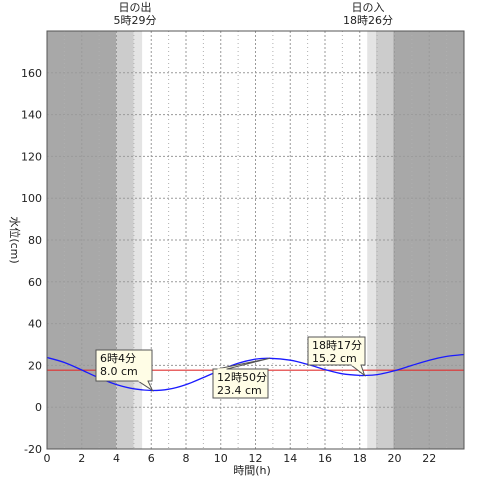  I want to click on twilight-band-morning-light, so click(138, 240).